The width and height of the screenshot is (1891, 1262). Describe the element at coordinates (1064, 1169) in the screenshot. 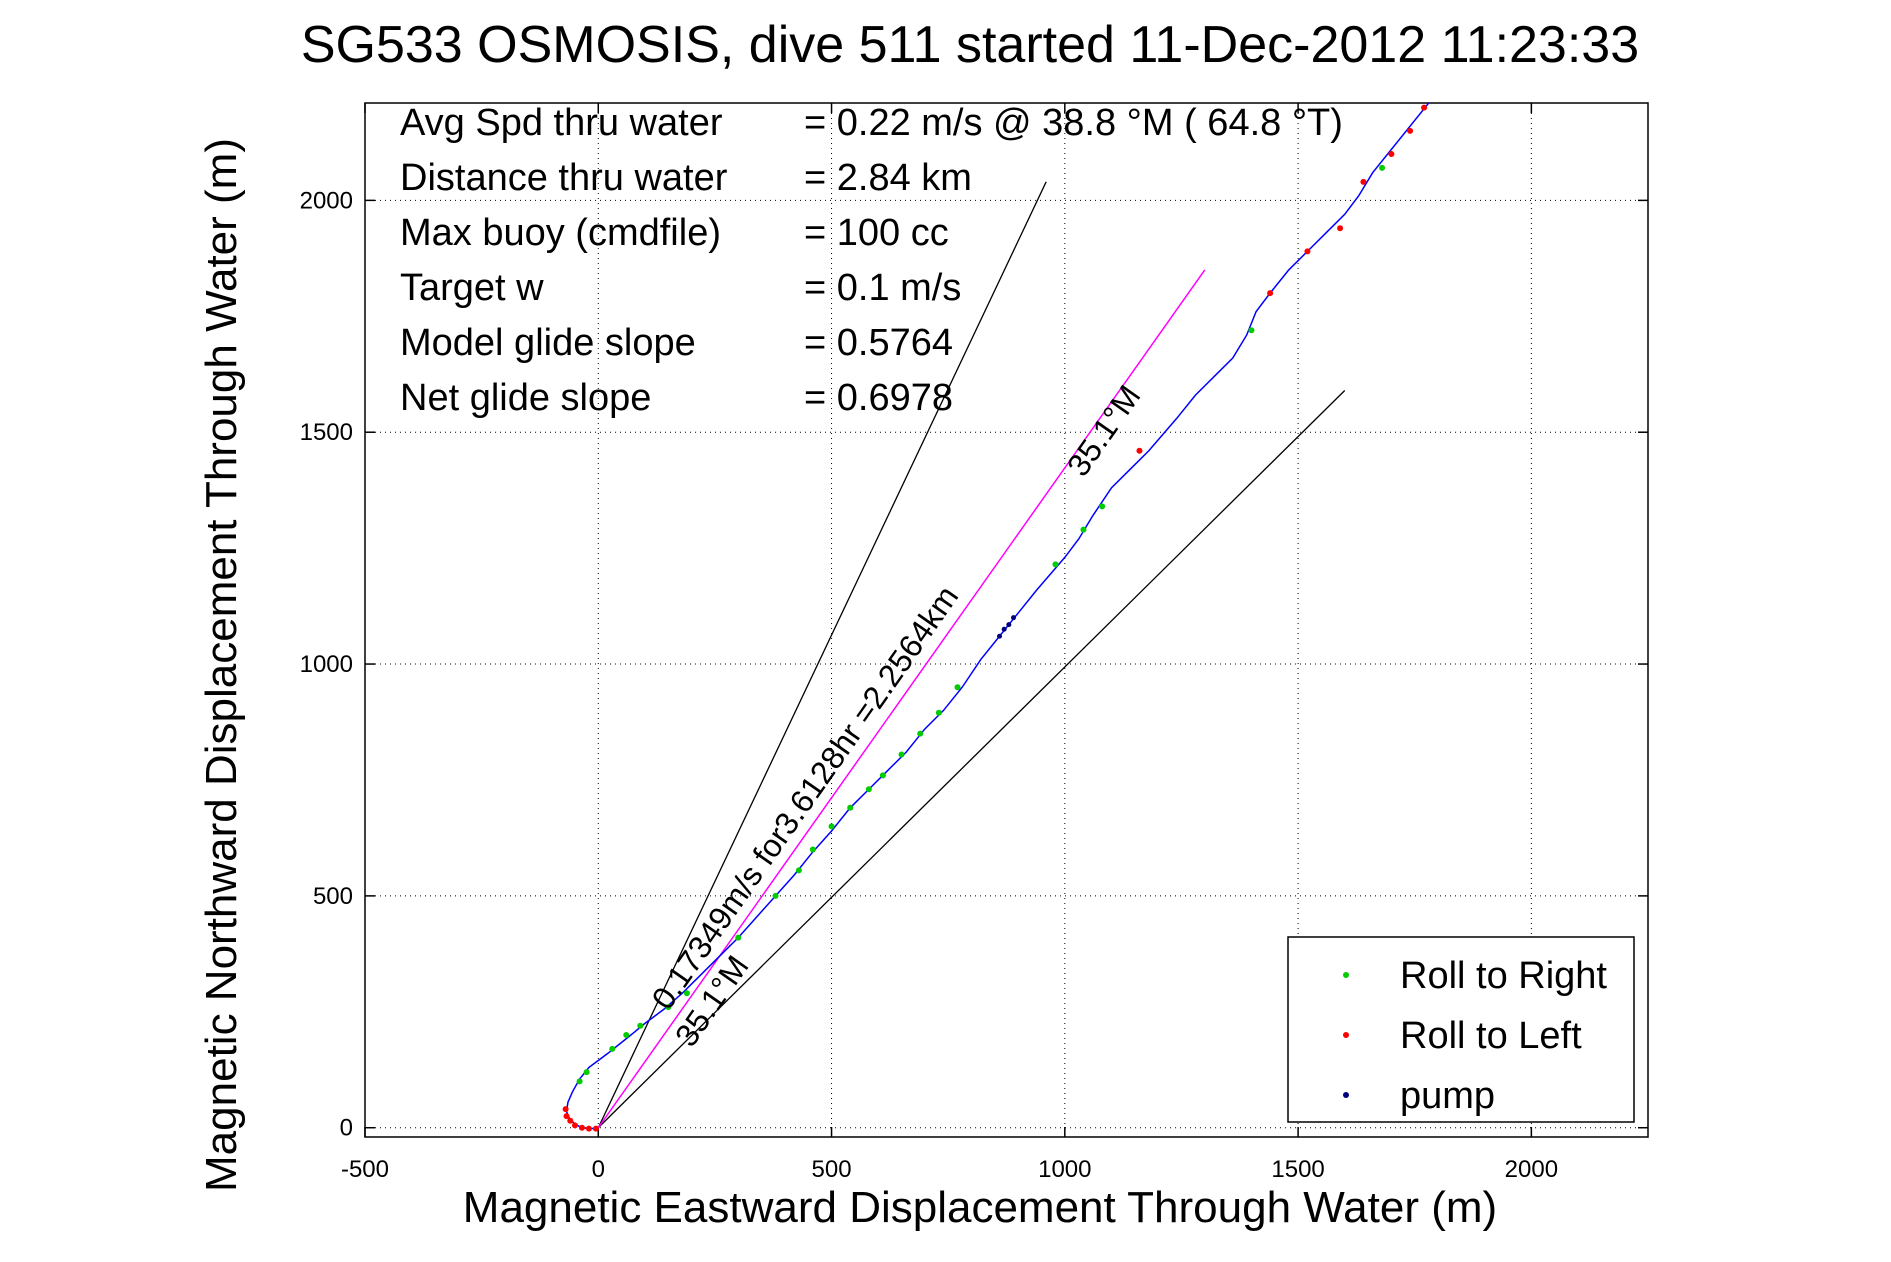

I see `x-tick-label: 1000` at that location.